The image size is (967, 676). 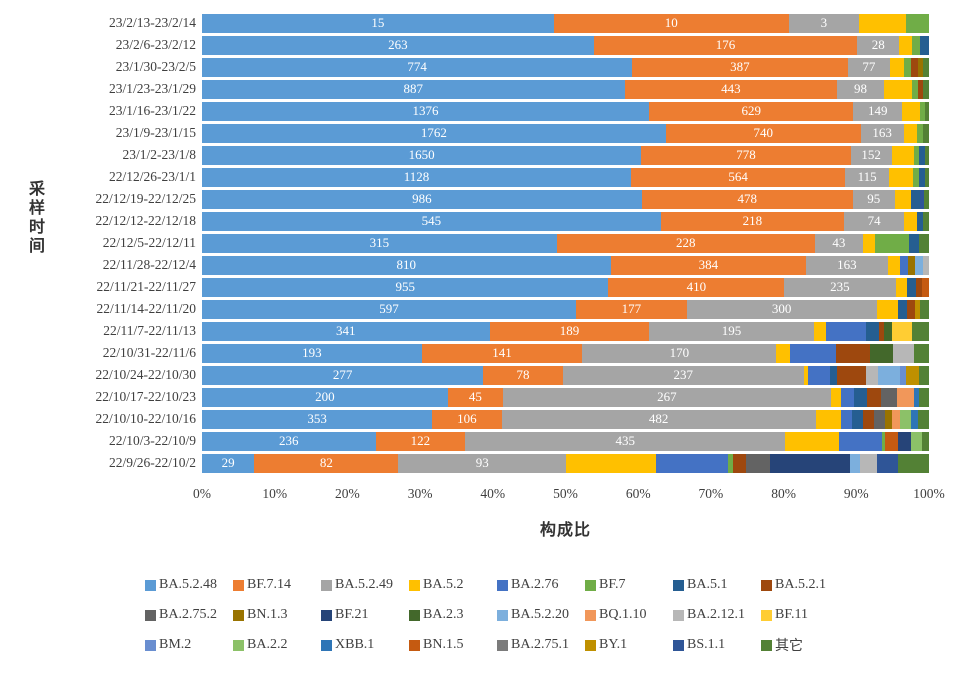 What do you see at coordinates (888, 331) in the screenshot?
I see `bar-segment-BA.2.3` at bounding box center [888, 331].